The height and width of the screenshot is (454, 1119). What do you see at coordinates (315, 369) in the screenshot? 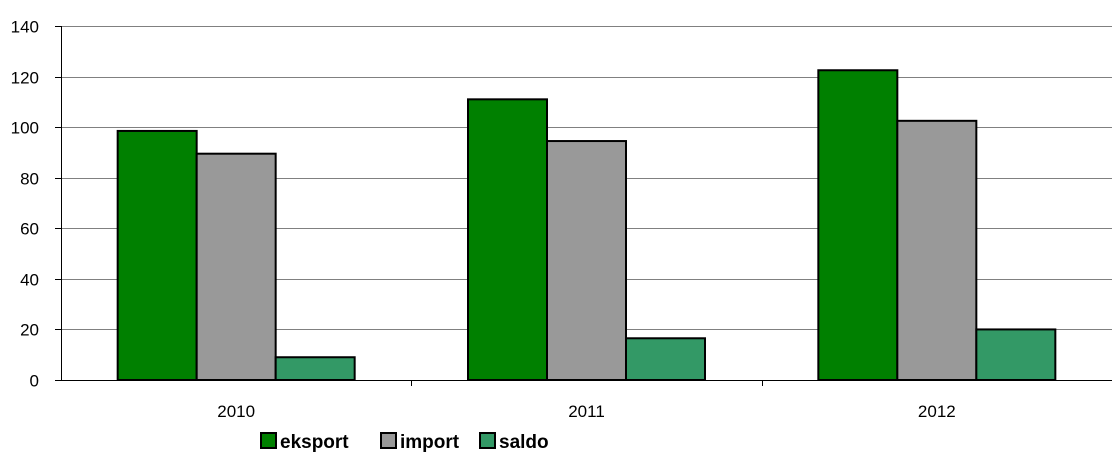
I see `bar-saldo-2010` at bounding box center [315, 369].